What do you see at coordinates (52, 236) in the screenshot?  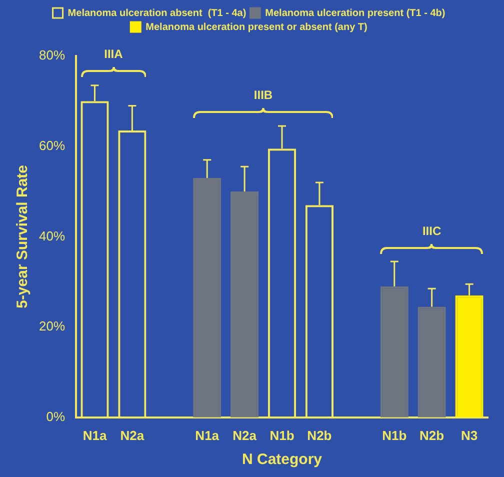 I see `y-tick-label: 40%` at bounding box center [52, 236].